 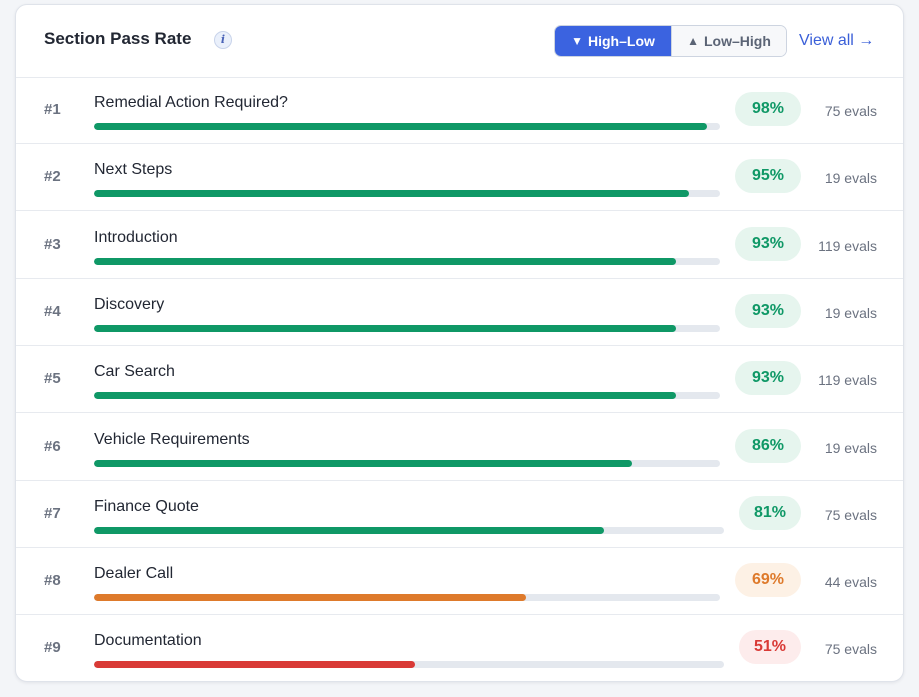 I want to click on section-row: #7 Finance Quote 81% 75 evals, so click(x=459, y=514).